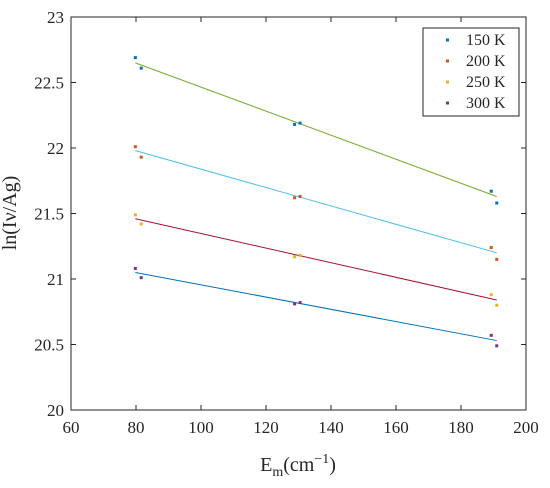 Image resolution: width=550 pixels, height=488 pixels. I want to click on legend-box, so click(471, 72).